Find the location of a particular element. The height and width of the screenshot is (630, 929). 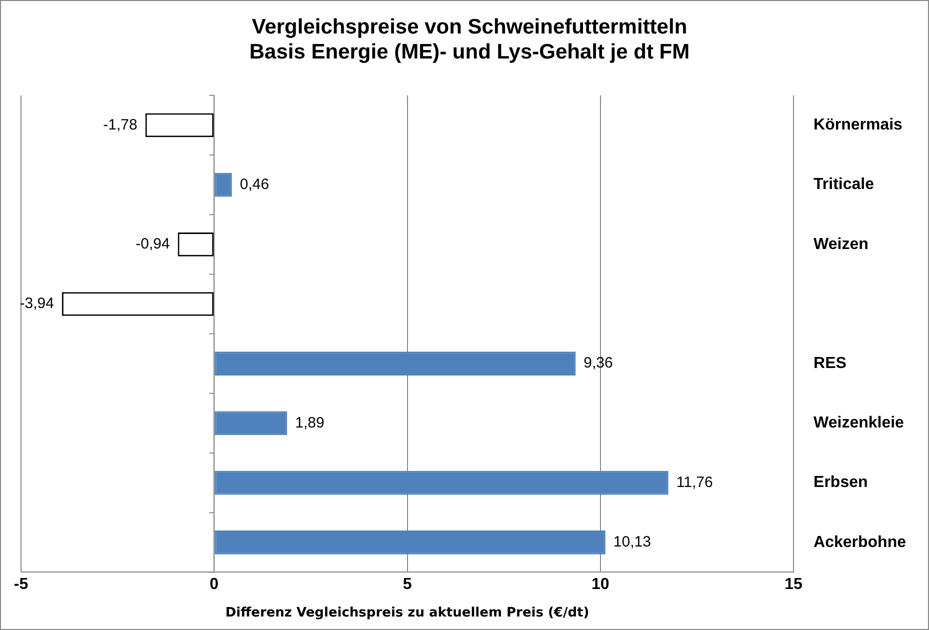

y-tick-label: Weizen is located at coordinates (841, 244).